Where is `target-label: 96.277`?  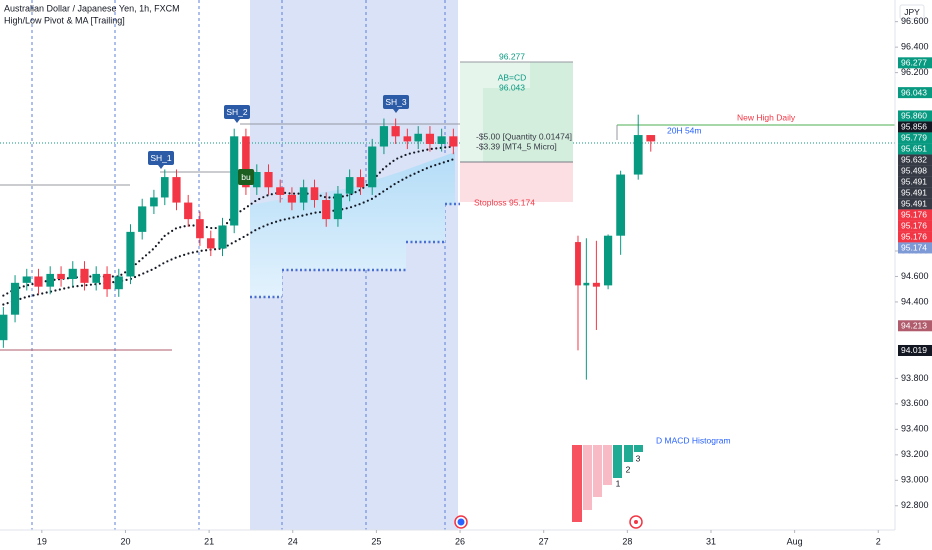 target-label: 96.277 is located at coordinates (512, 56).